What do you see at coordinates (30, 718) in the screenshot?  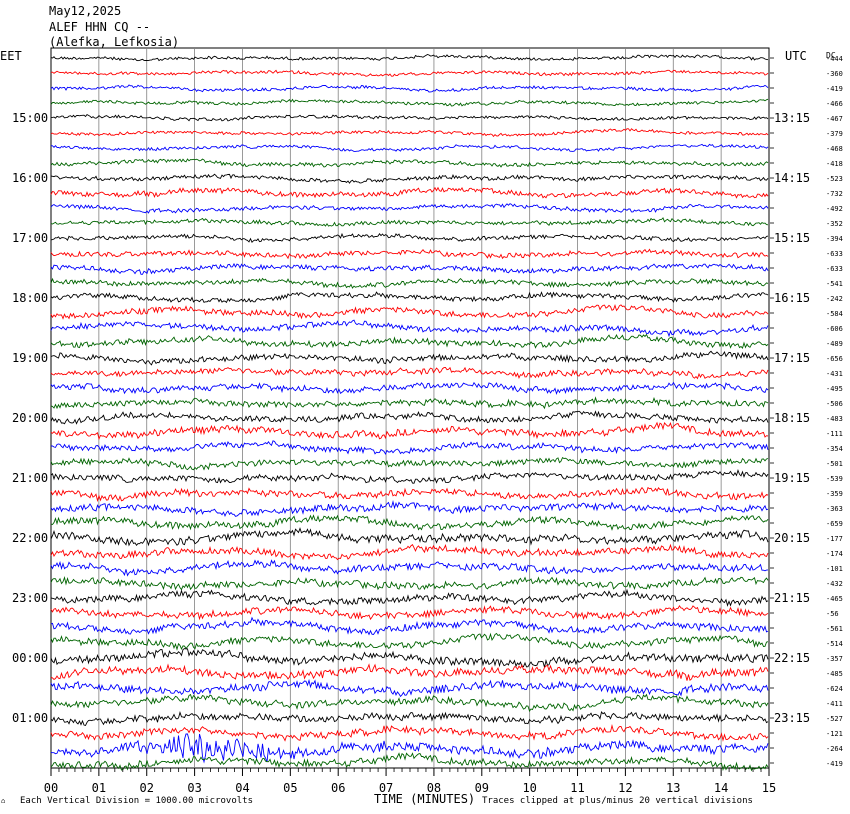 I see `left-time-label: 01:00` at bounding box center [30, 718].